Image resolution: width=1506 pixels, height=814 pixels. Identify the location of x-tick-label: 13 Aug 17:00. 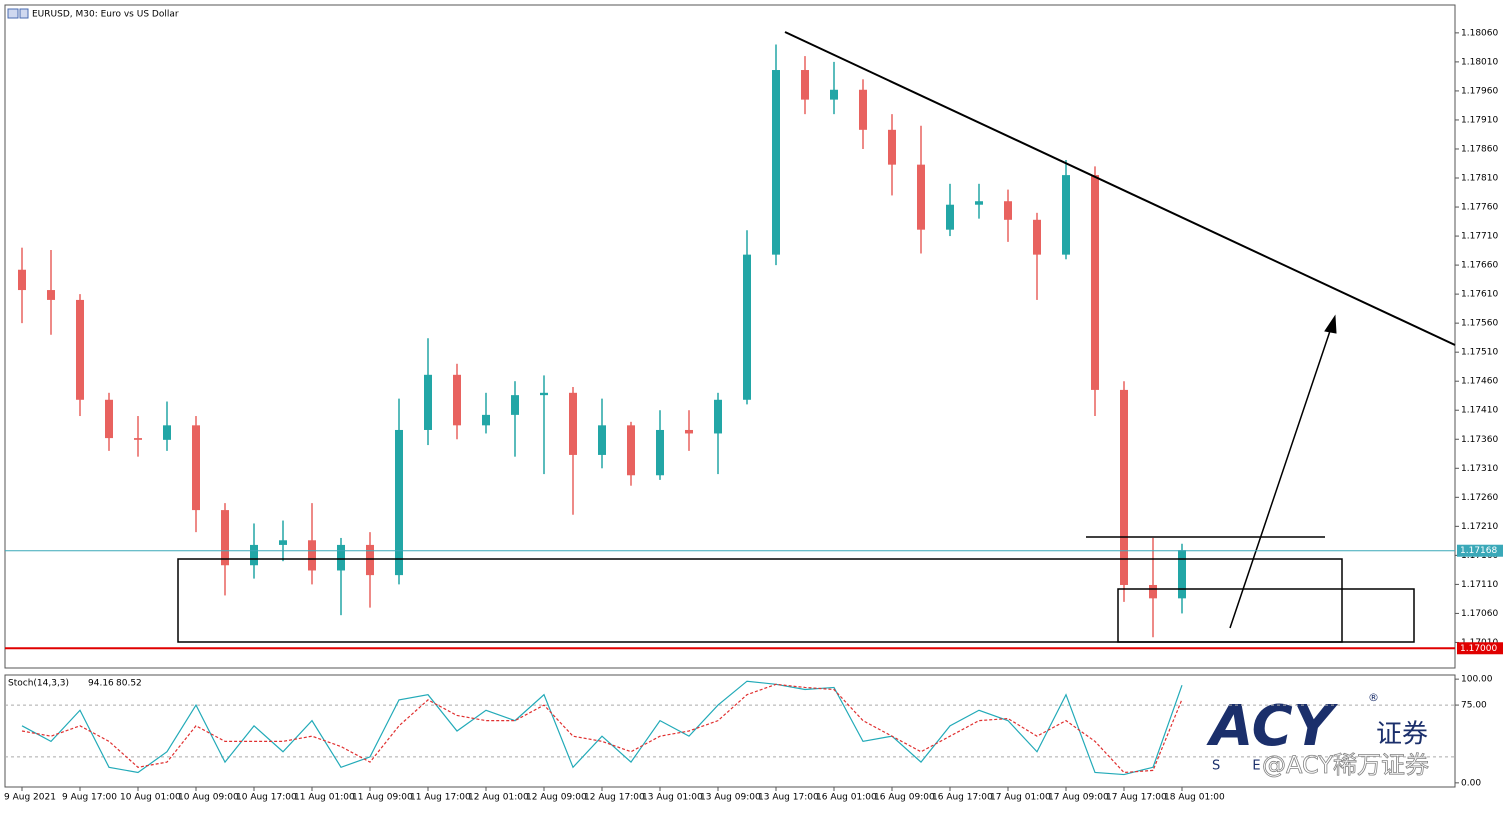
(788, 798).